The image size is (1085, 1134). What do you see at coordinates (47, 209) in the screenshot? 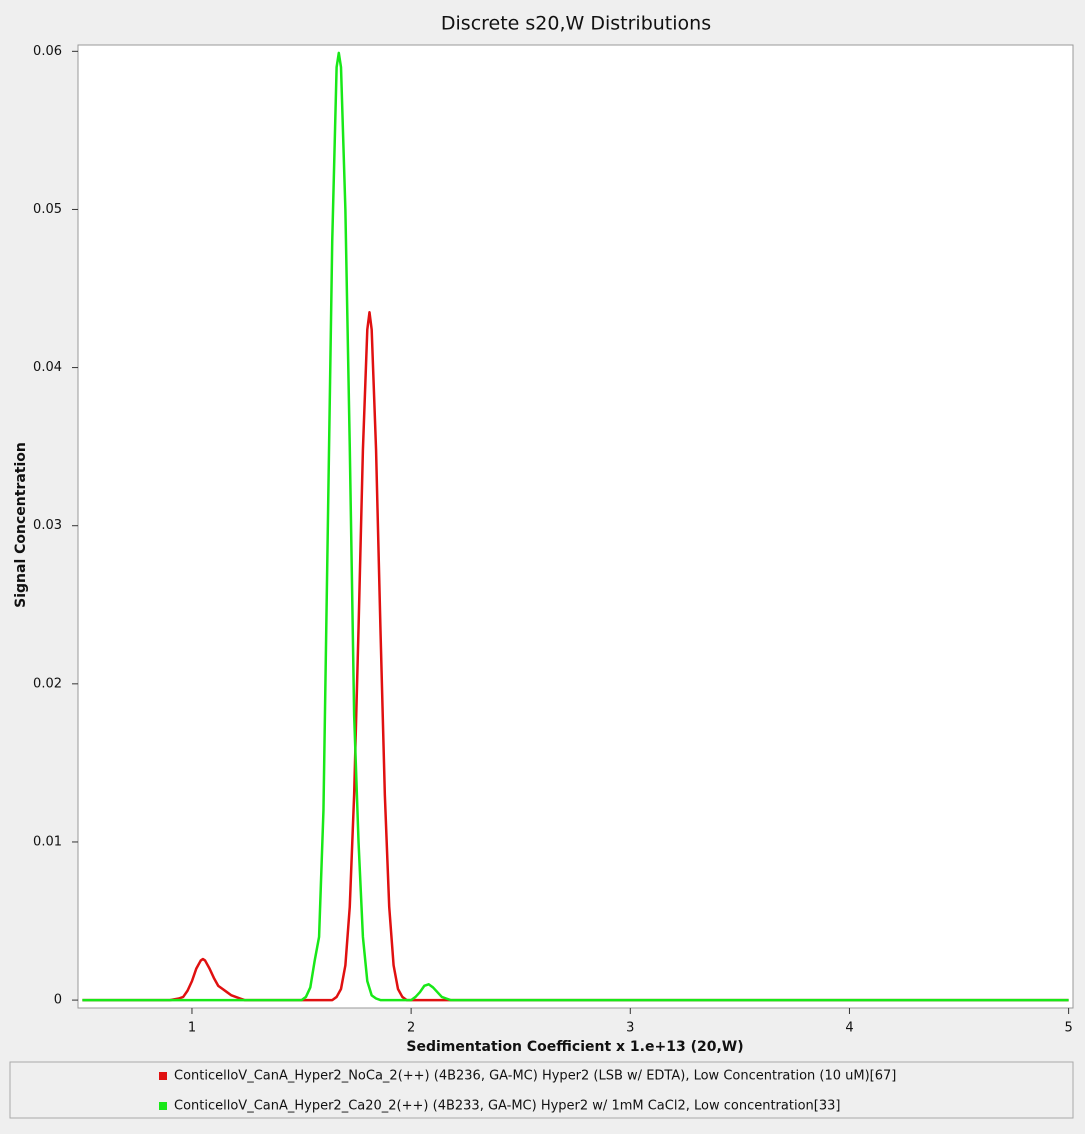
I see `y-tick-label: 0.05` at bounding box center [47, 209].